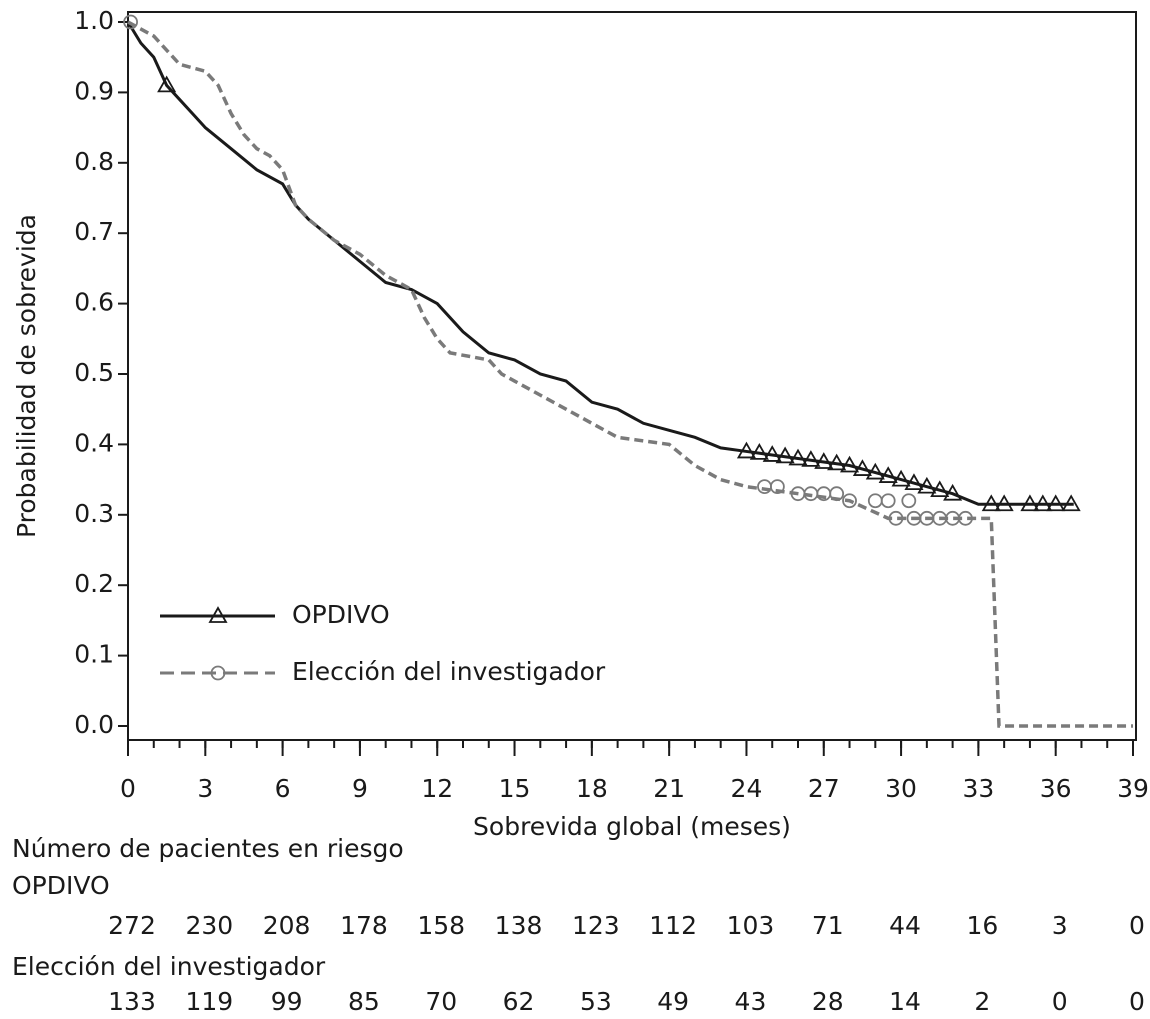 The image size is (1150, 1019). Describe the element at coordinates (360, 788) in the screenshot. I see `x-tick-label: 9` at that location.